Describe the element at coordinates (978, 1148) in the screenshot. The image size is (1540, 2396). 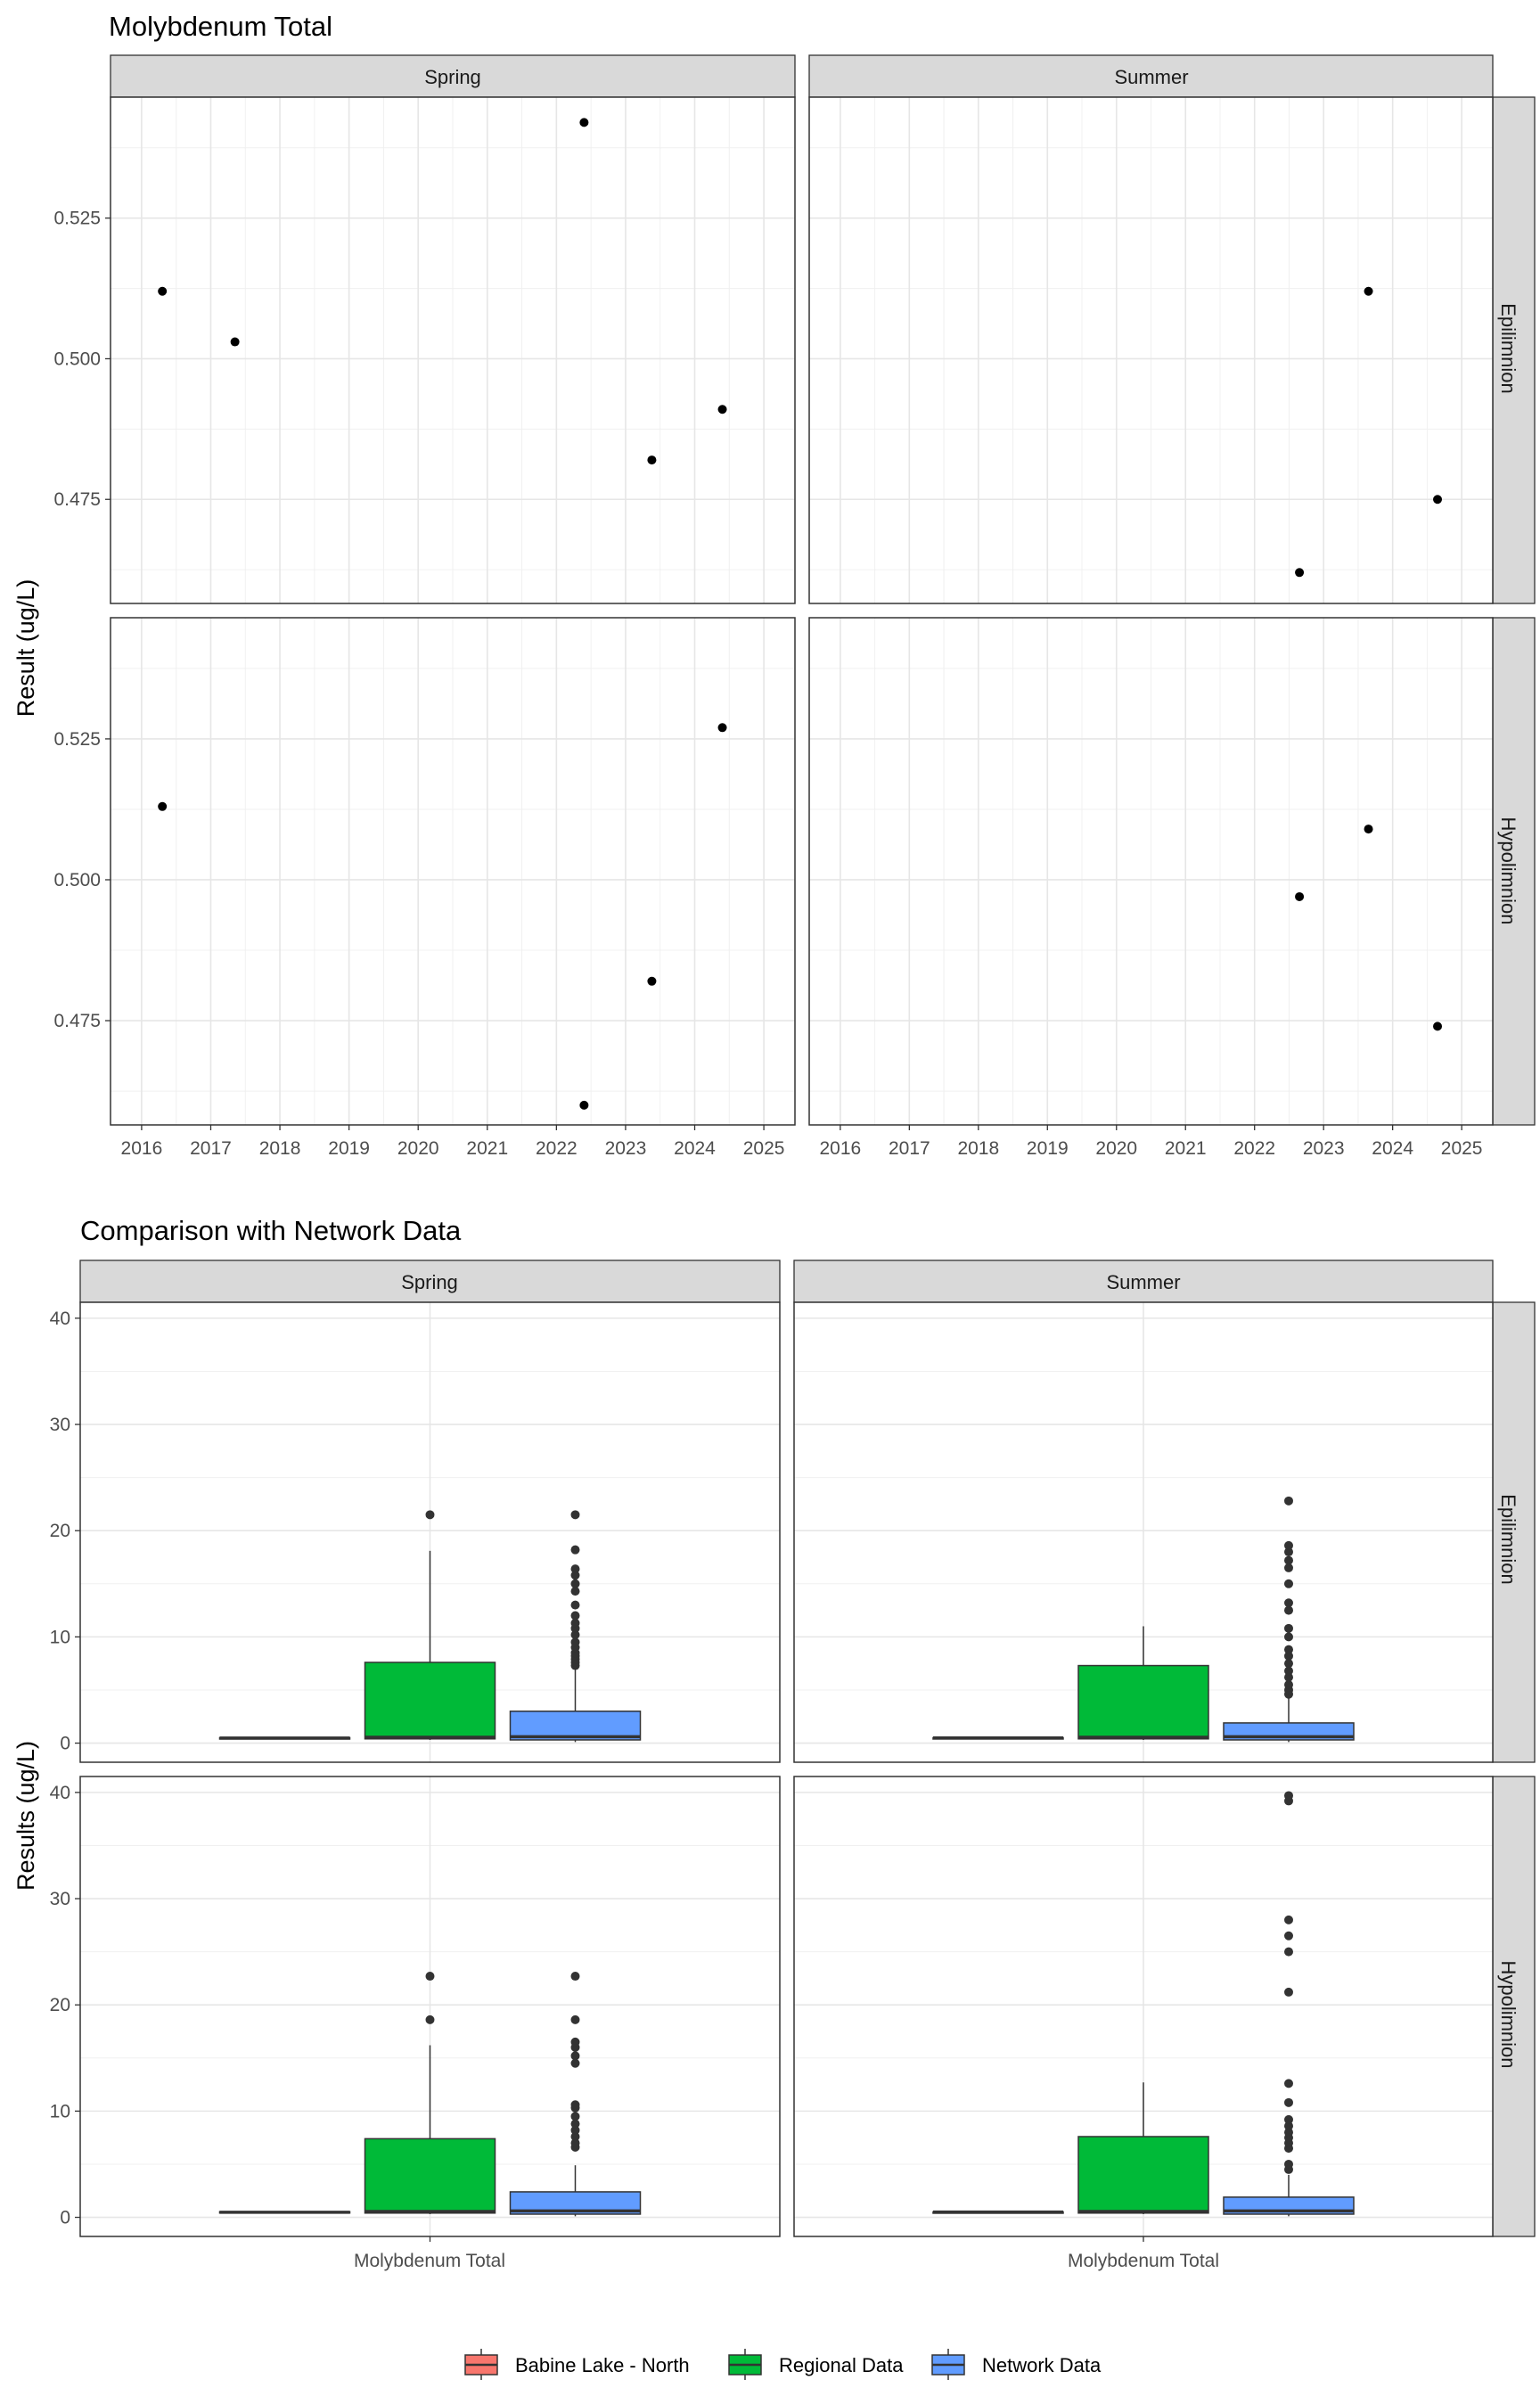
I see `chart1-x-tick-label: 2018` at that location.